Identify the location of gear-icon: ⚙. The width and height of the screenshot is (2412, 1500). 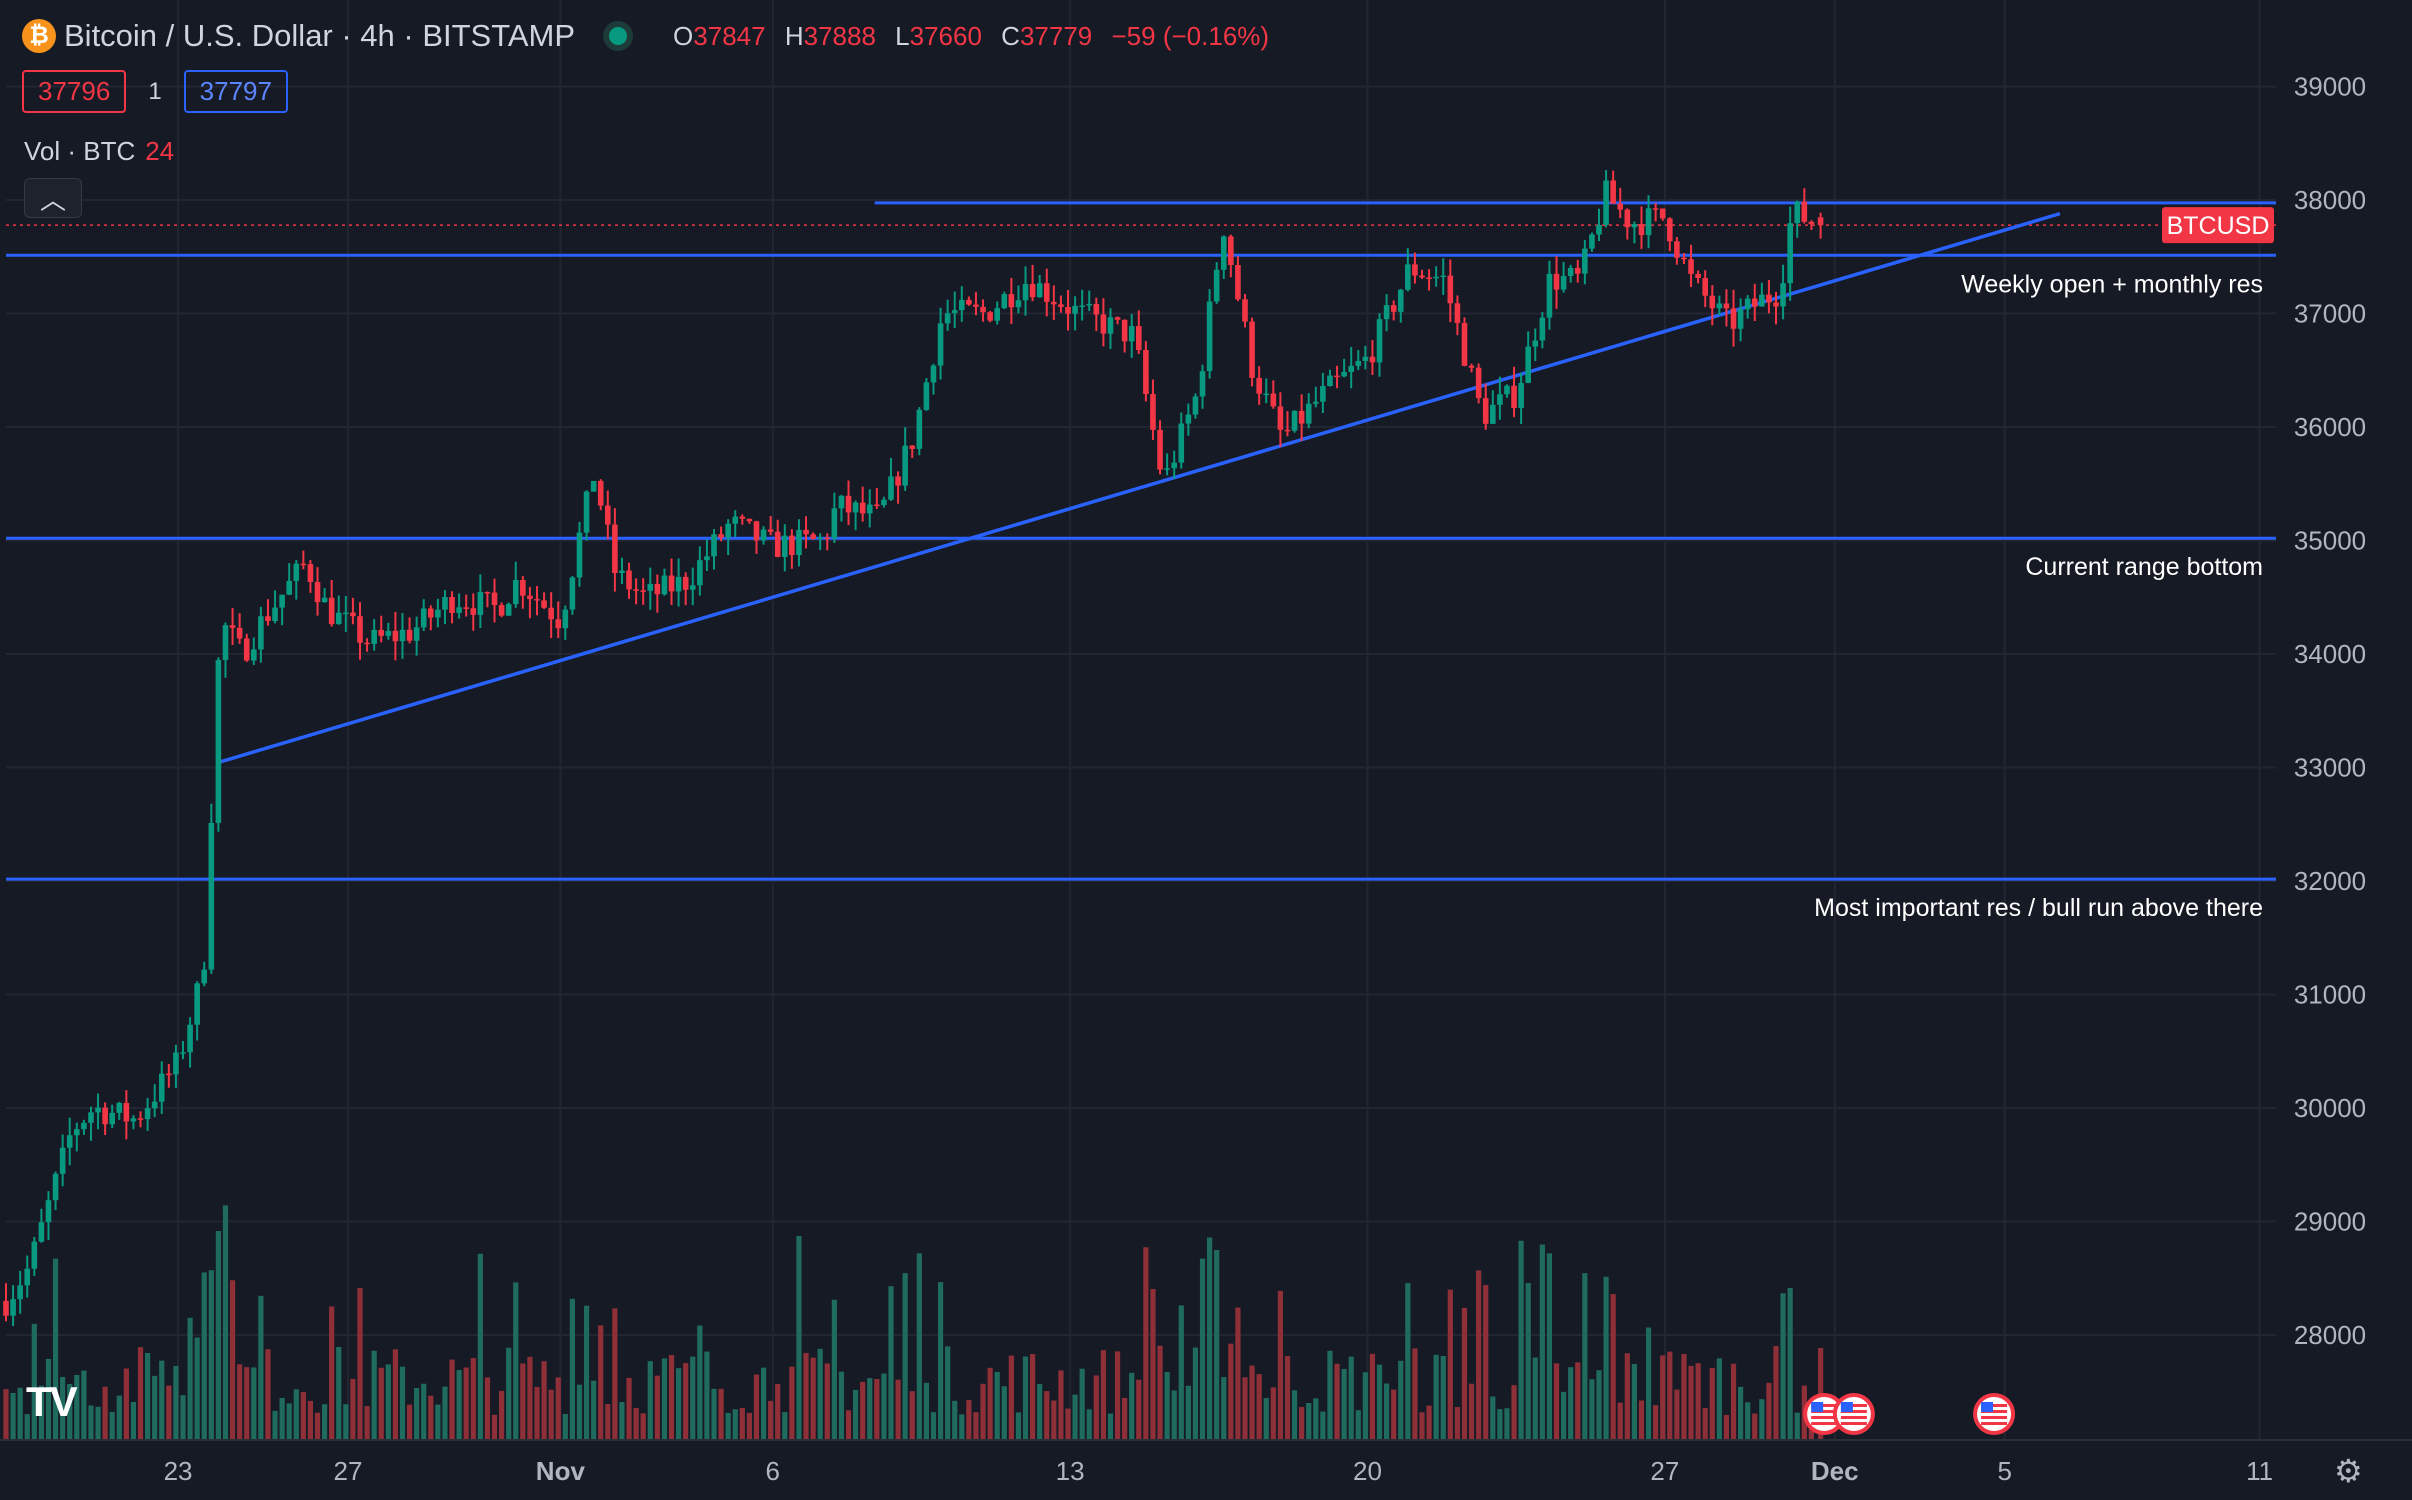
(2348, 1471).